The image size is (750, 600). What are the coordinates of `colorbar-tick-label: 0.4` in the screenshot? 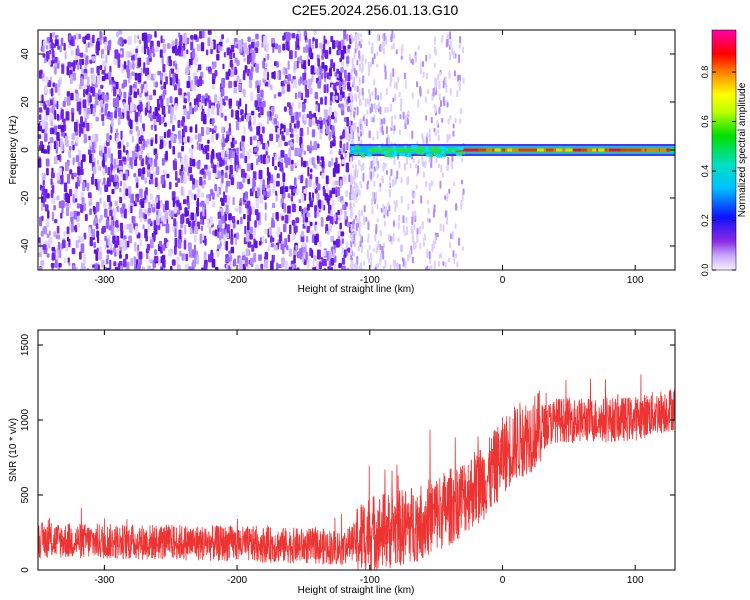 It's located at (705, 171).